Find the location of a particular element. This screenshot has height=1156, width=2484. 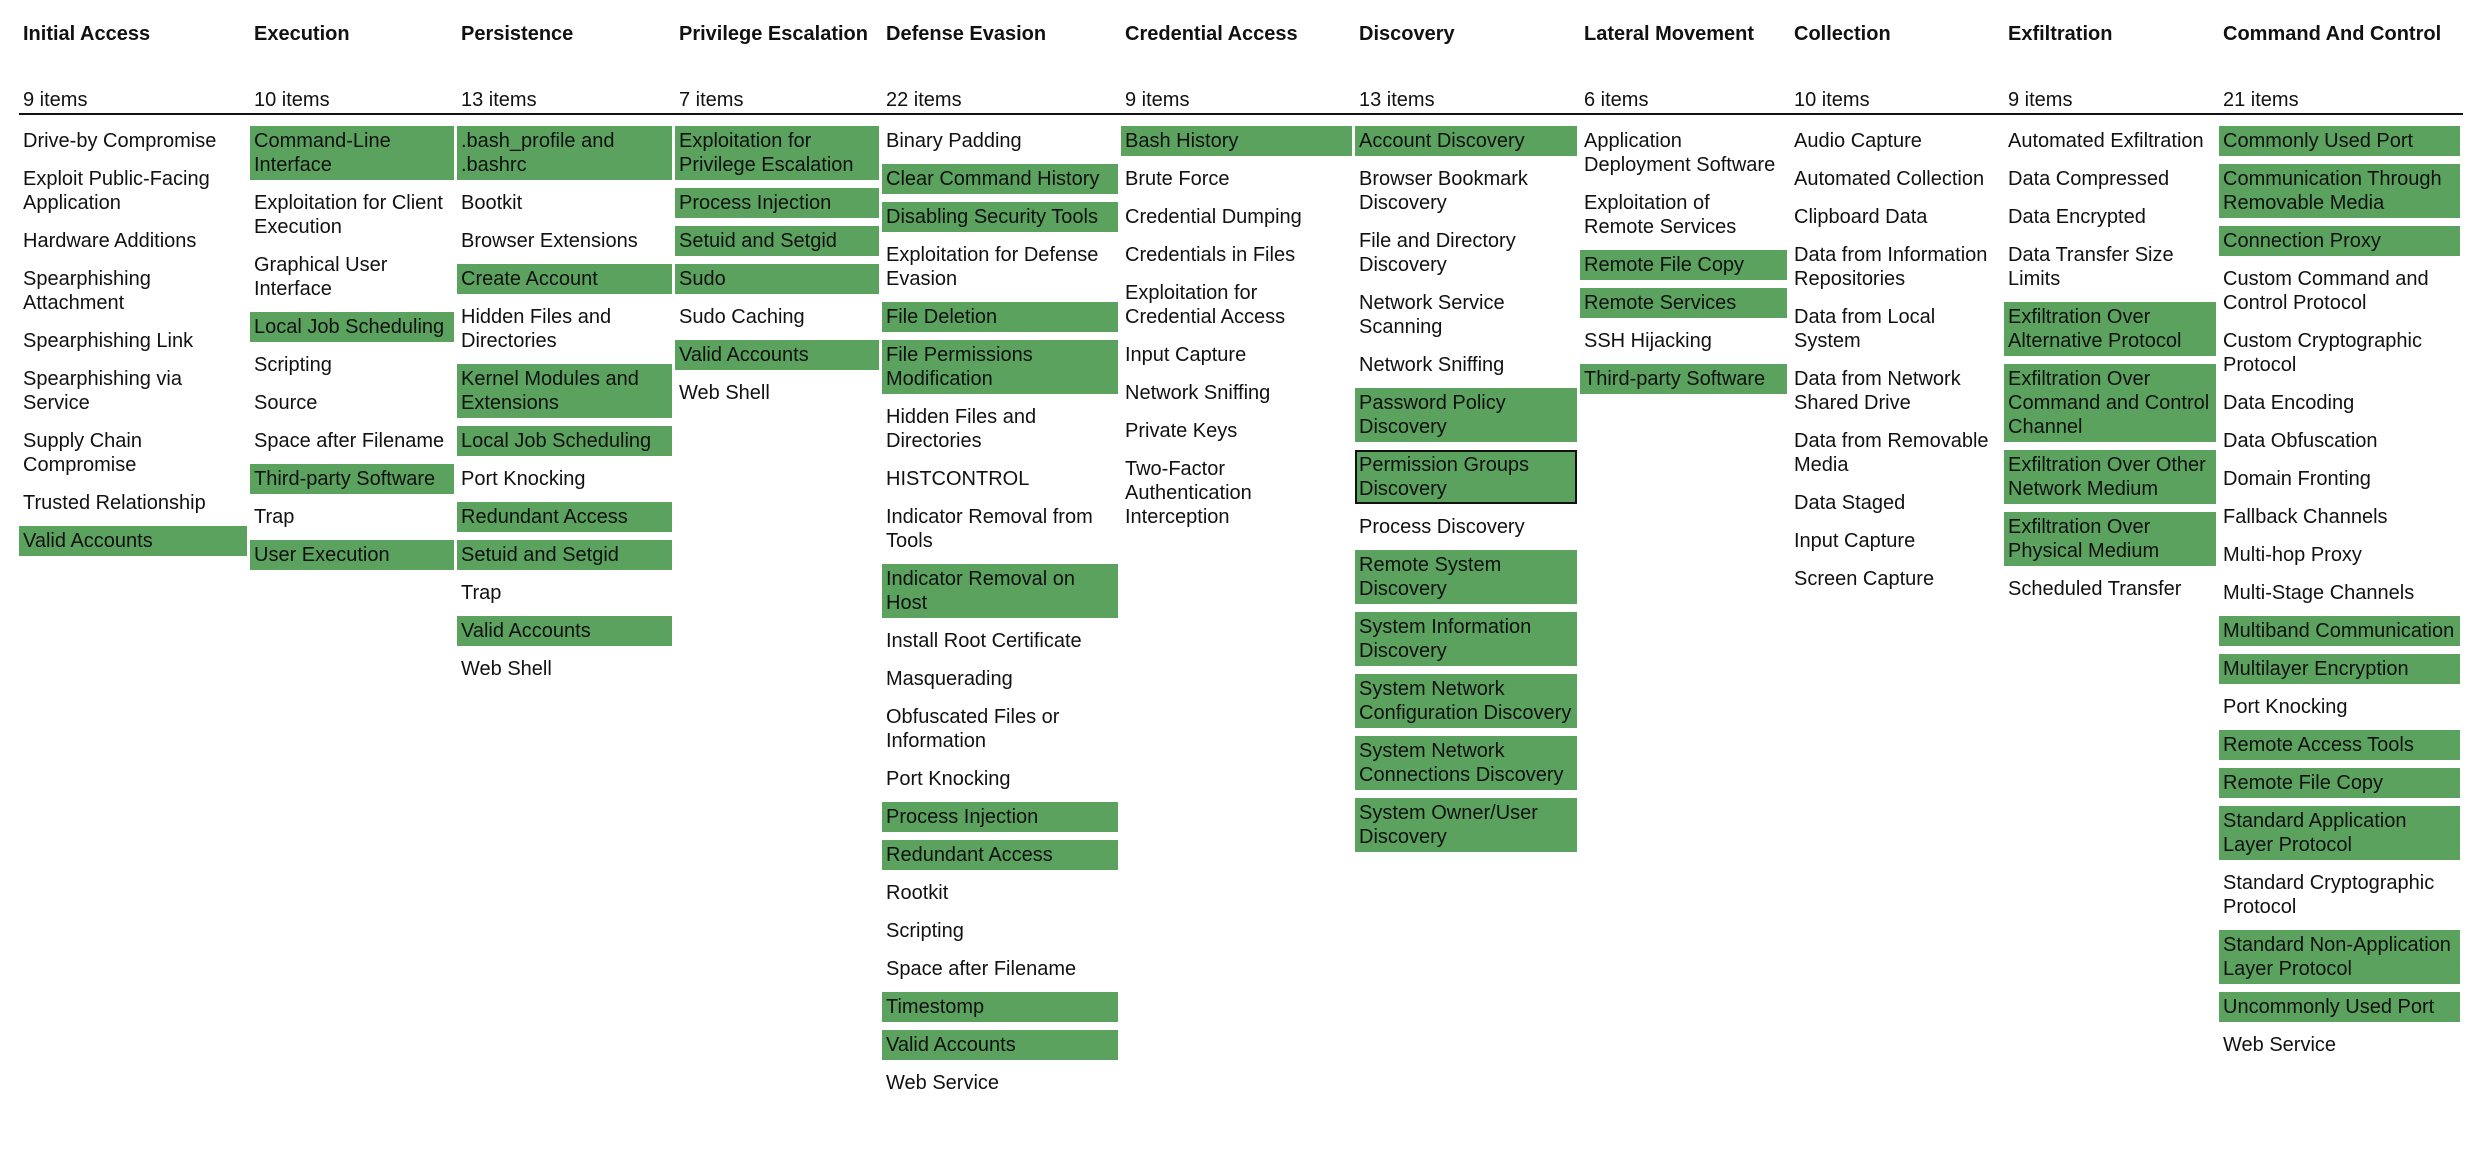

technique-cell: Redundant Access is located at coordinates (1000, 855).